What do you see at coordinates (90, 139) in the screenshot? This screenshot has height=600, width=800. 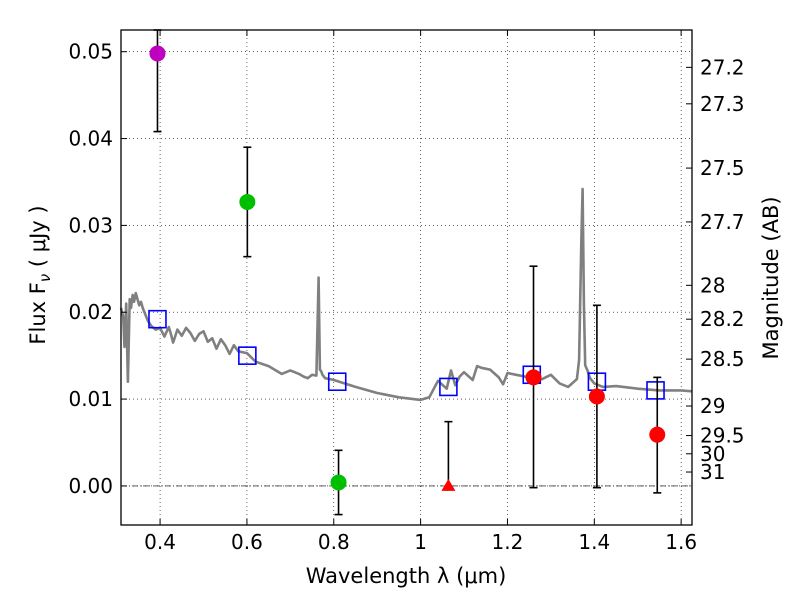 I see `y-tick-label: 0.04` at bounding box center [90, 139].